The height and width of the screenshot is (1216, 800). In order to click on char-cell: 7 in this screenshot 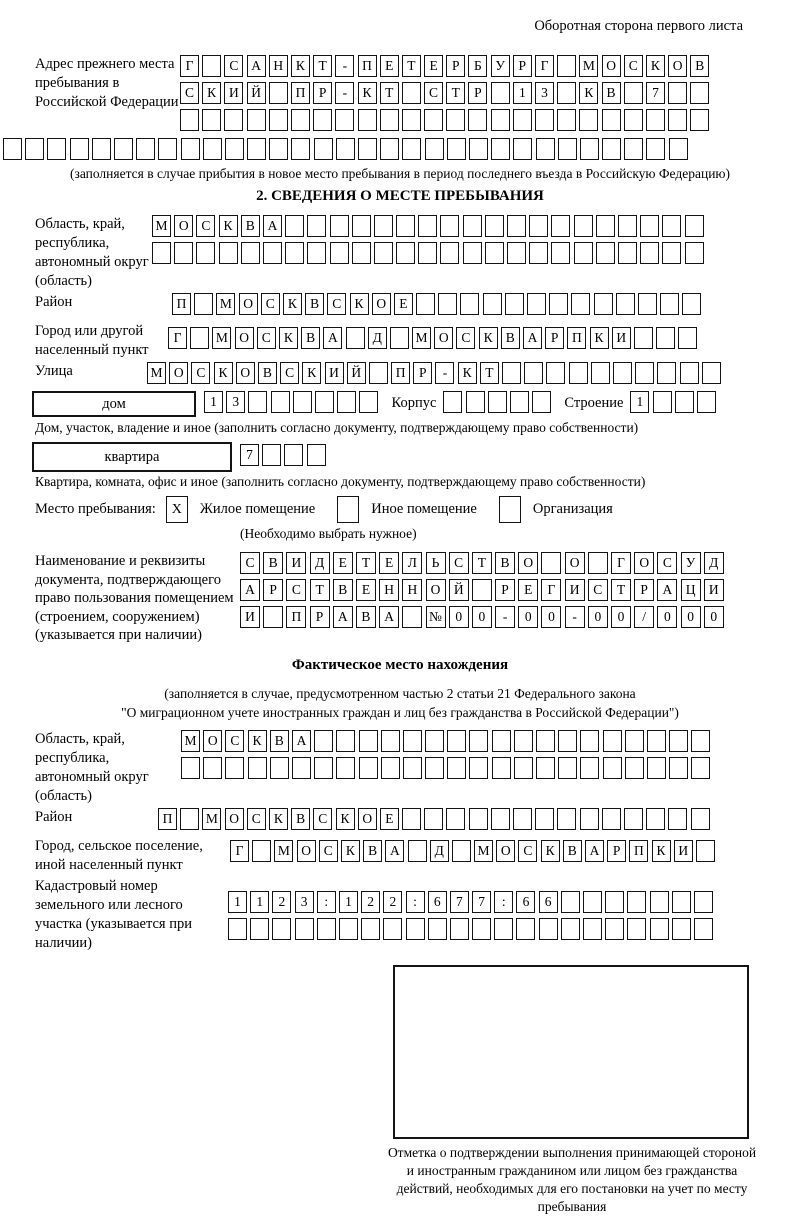, I will do `click(459, 901)`.